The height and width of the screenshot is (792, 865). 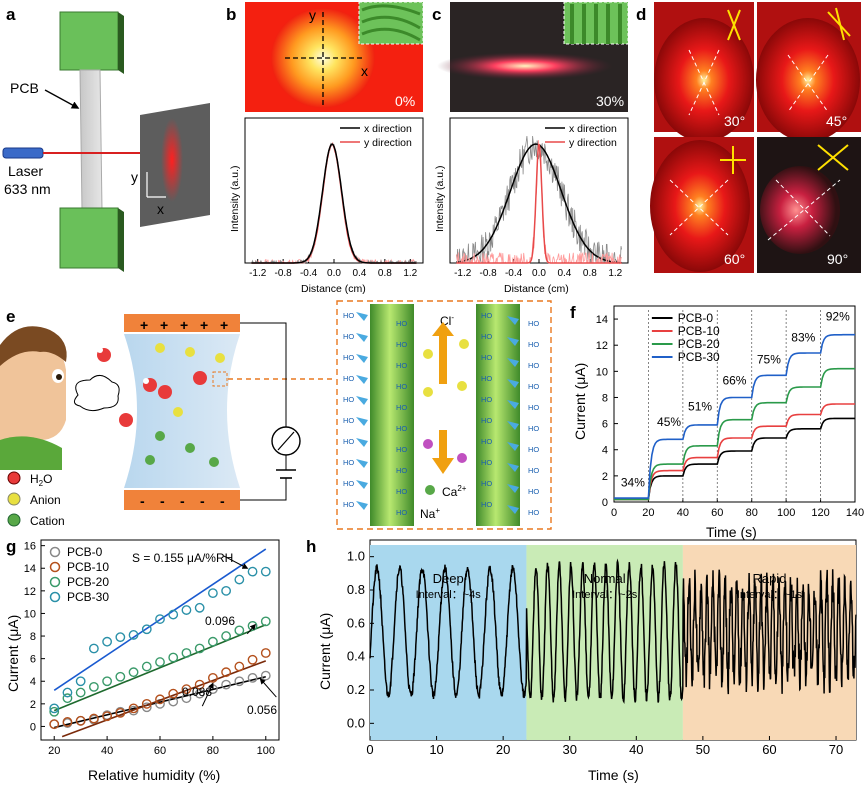 I want to click on humidity-label: 34%, so click(x=633, y=482).